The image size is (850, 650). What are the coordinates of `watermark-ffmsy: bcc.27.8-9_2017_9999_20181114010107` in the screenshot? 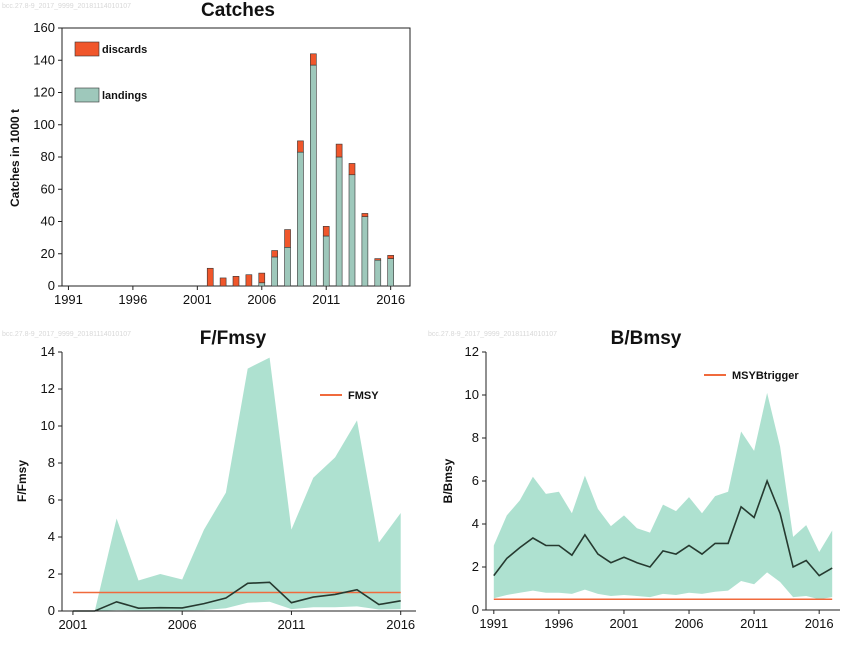 It's located at (66, 334).